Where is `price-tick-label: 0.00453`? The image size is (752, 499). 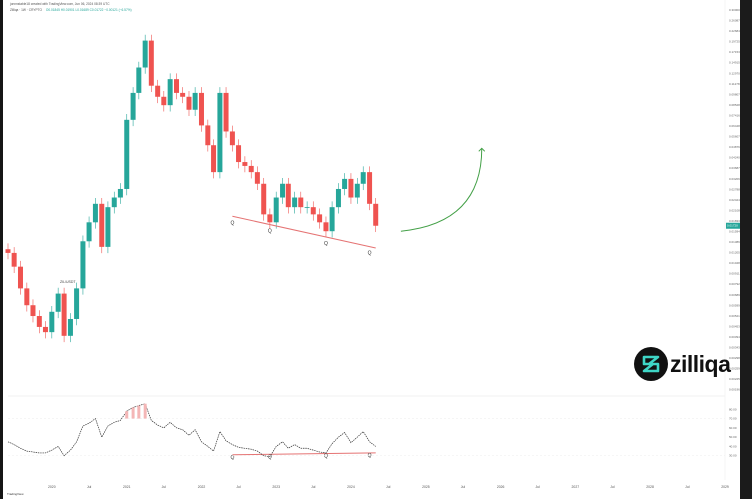
price-tick-label: 0.00453 is located at coordinates (734, 326).